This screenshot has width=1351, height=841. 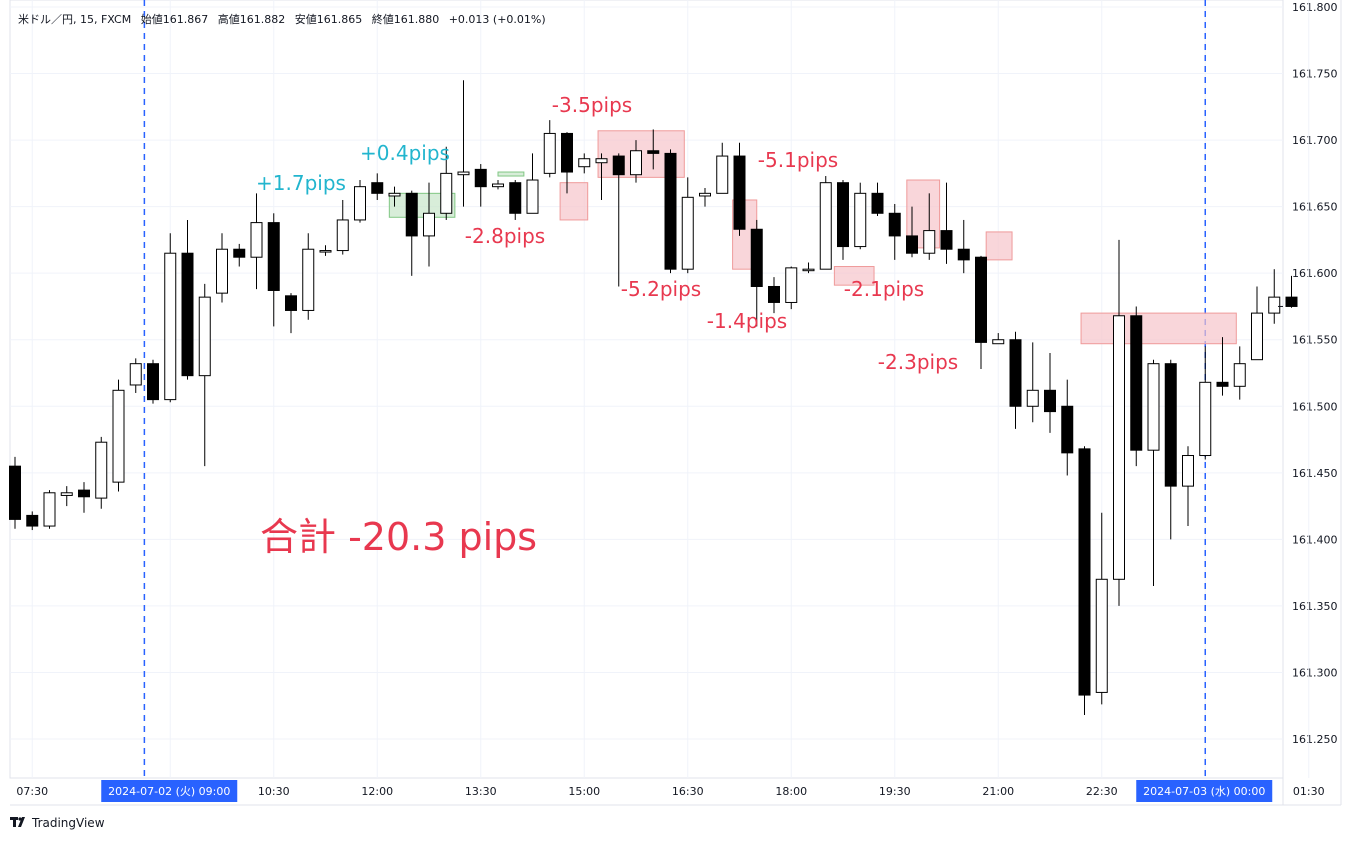 What do you see at coordinates (1102, 791) in the screenshot?
I see `x-tick-label: 22:30` at bounding box center [1102, 791].